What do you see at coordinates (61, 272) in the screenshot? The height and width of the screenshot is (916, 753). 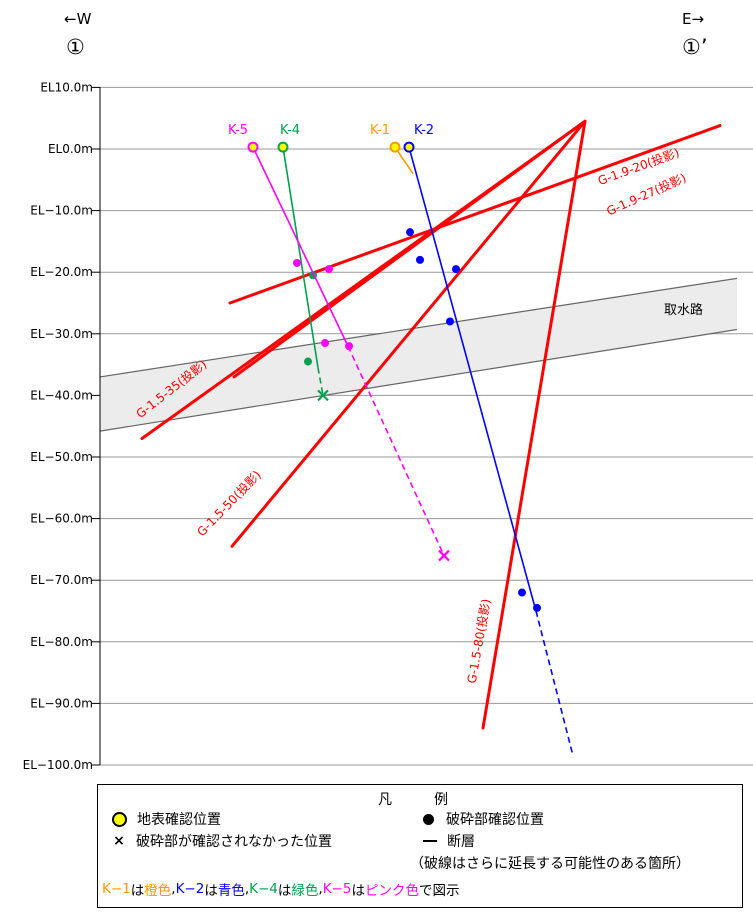 I see `elevation-tick-label: EL−20.0m` at bounding box center [61, 272].